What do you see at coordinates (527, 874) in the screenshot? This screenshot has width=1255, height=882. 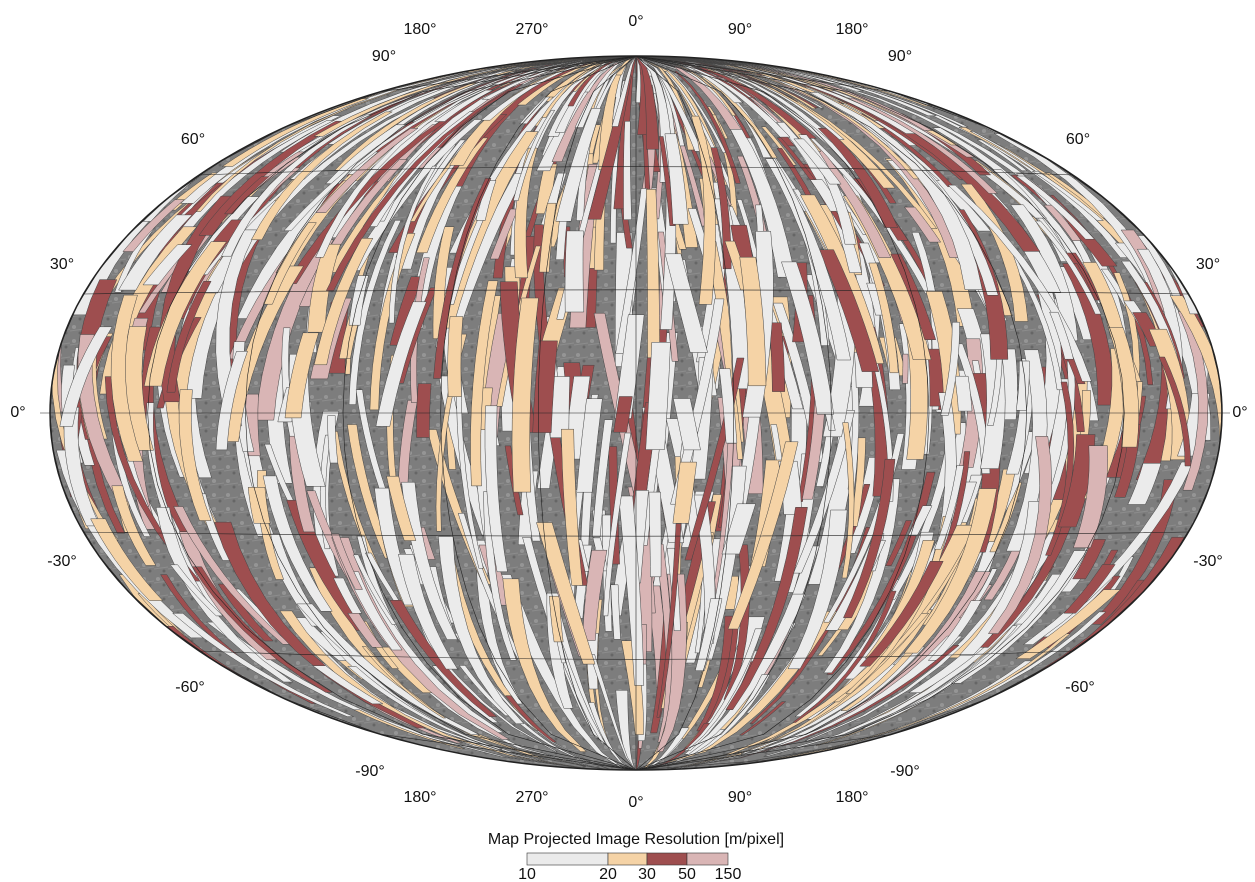 I see `legend-tick-label: 10` at bounding box center [527, 874].